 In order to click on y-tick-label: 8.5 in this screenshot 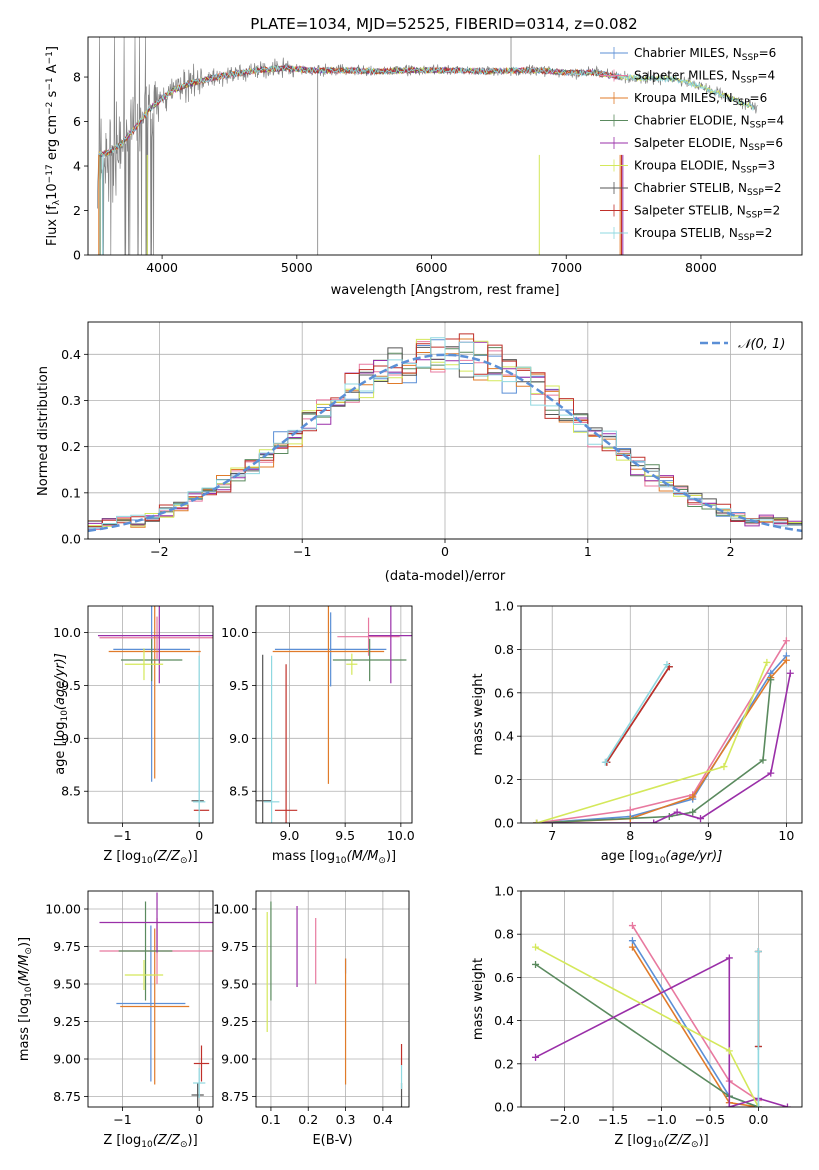, I will do `click(71, 791)`.